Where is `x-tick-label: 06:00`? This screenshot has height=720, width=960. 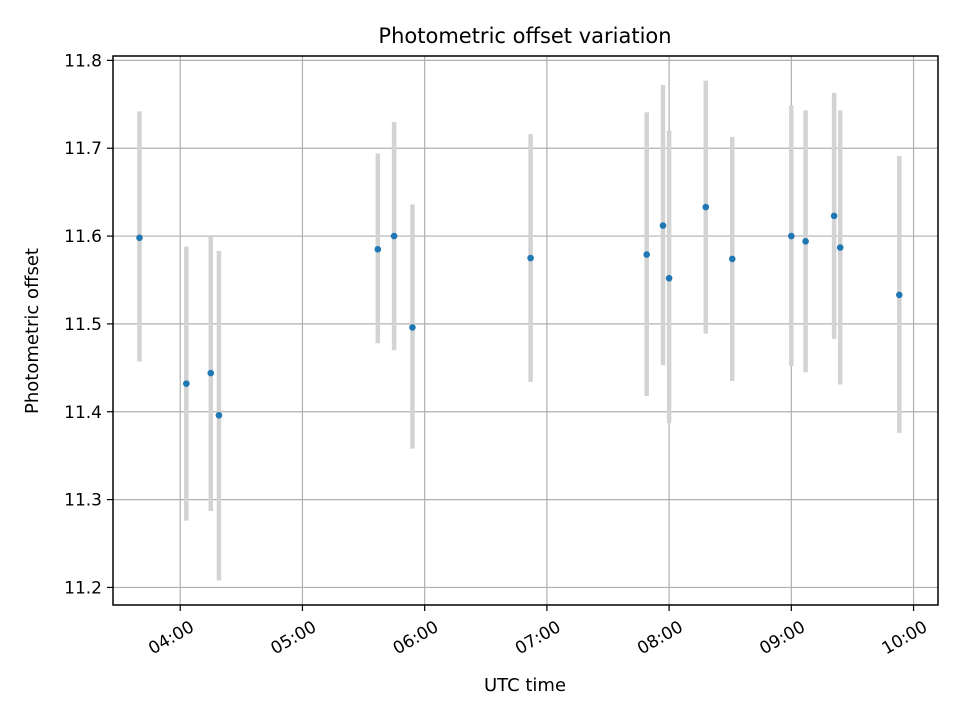
x-tick-label: 06:00 is located at coordinates (416, 638).